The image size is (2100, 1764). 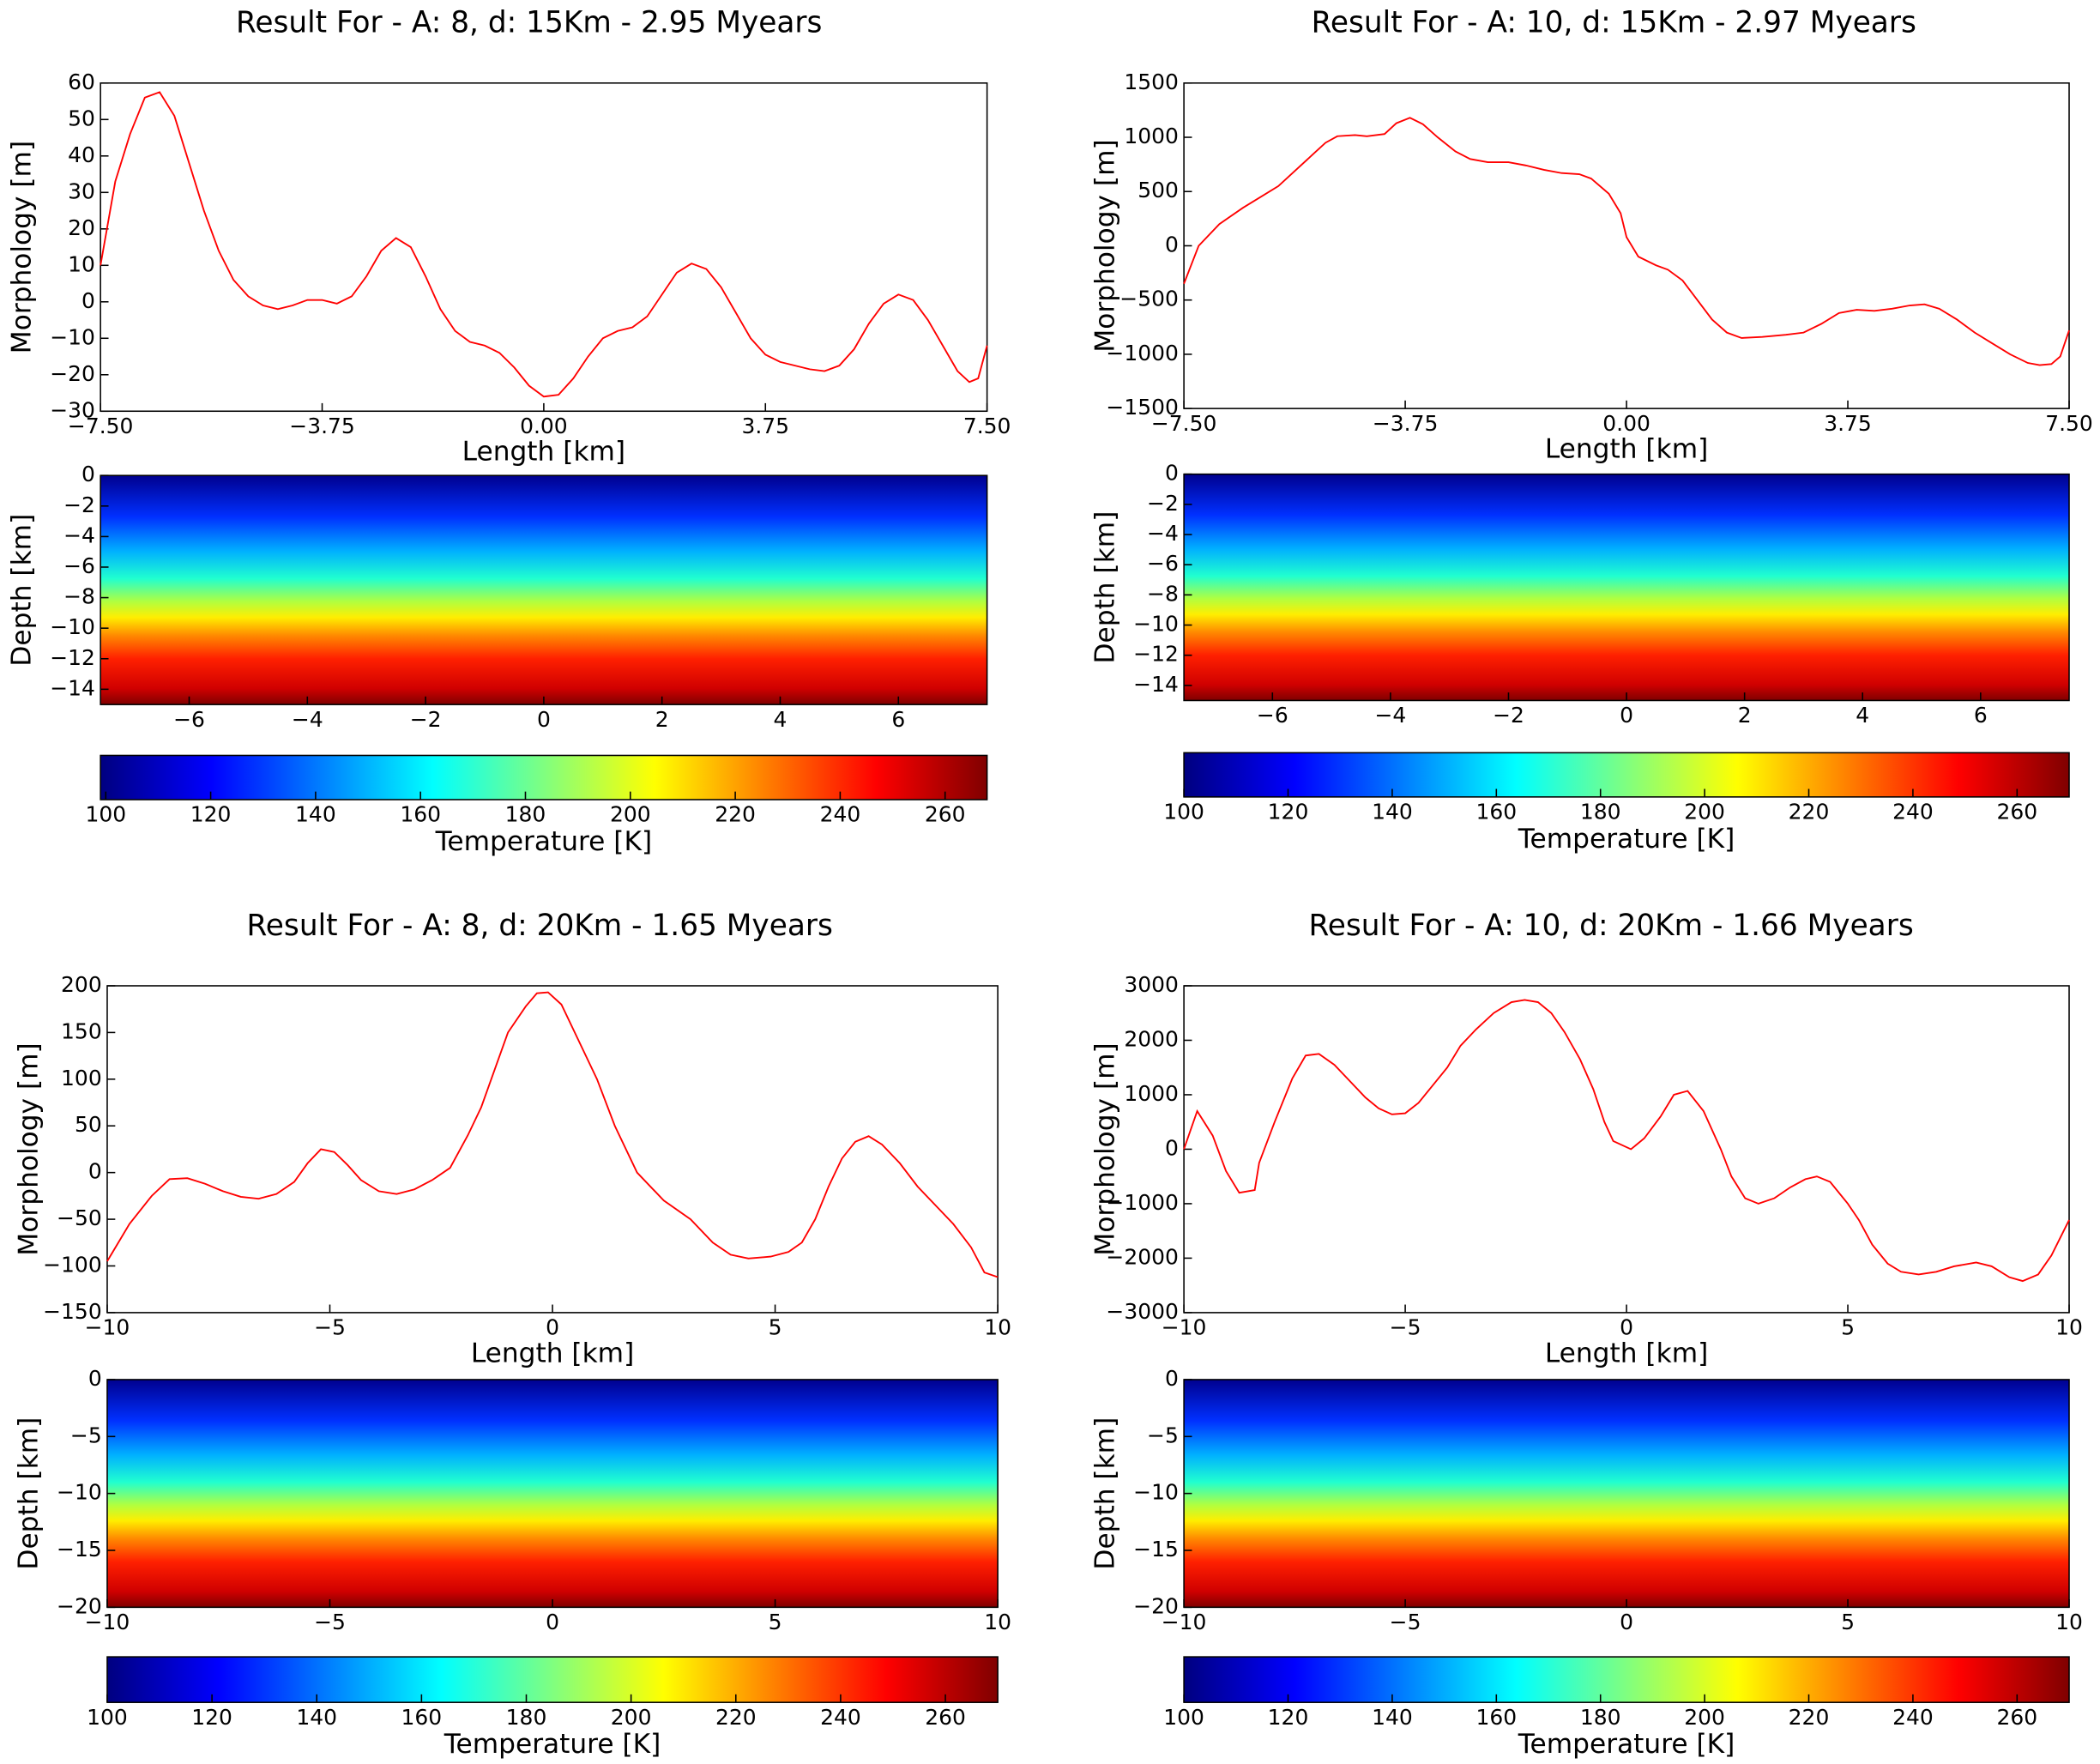 What do you see at coordinates (1151, 984) in the screenshot?
I see `y-tick-label: 3000` at bounding box center [1151, 984].